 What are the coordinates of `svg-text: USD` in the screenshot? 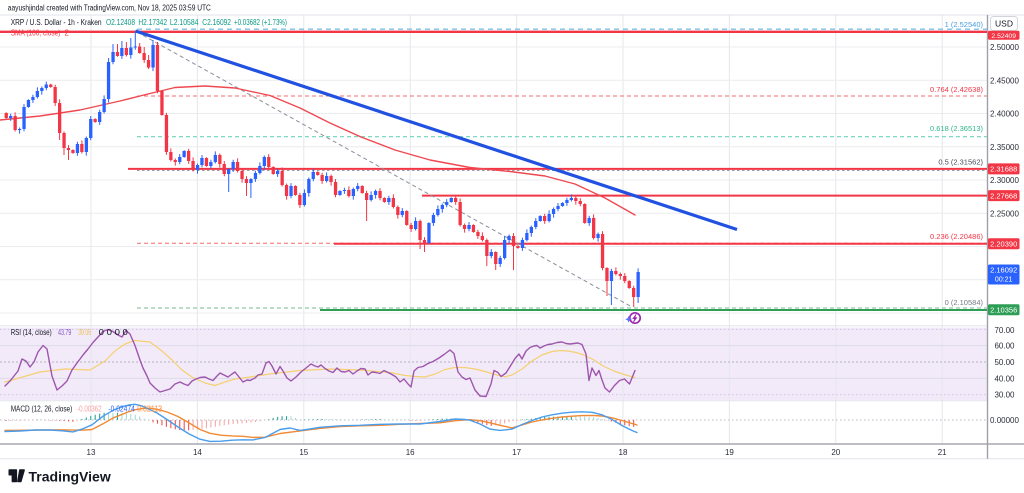 It's located at (1004, 24).